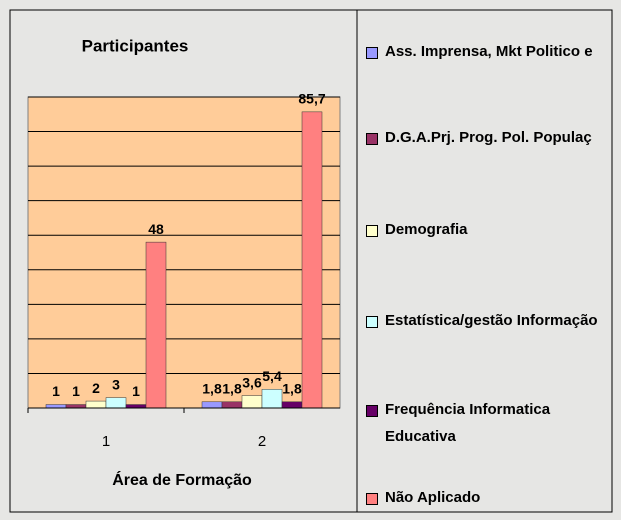  Describe the element at coordinates (486, 500) in the screenshot. I see `legend-entry: Não Aplicado` at that location.